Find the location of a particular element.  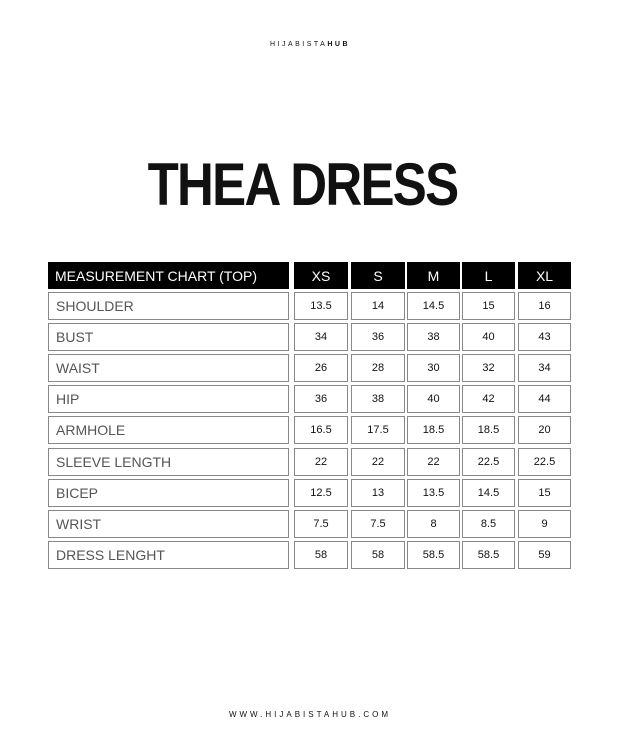

row-label: BICEP is located at coordinates (168, 492).